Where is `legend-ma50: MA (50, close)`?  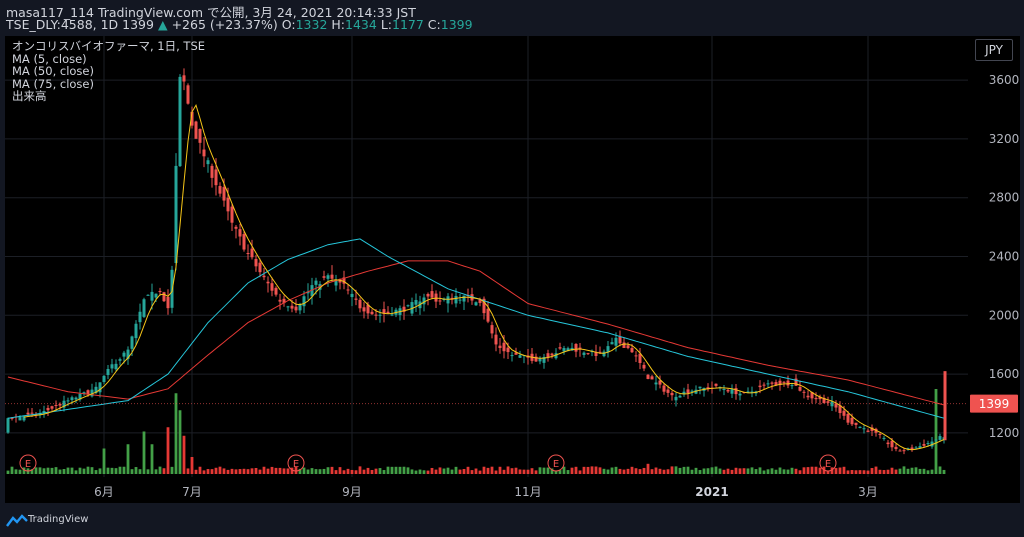 legend-ma50: MA (50, close) is located at coordinates (53, 71).